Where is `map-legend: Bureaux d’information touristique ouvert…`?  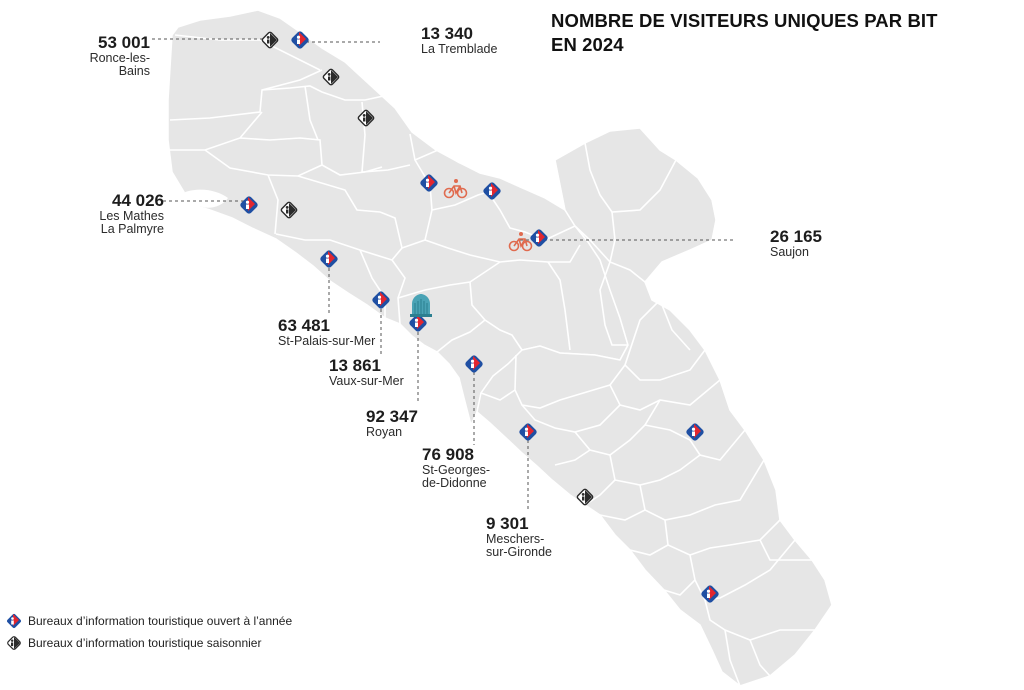 map-legend: Bureaux d’information touristique ouvert… is located at coordinates (149, 632).